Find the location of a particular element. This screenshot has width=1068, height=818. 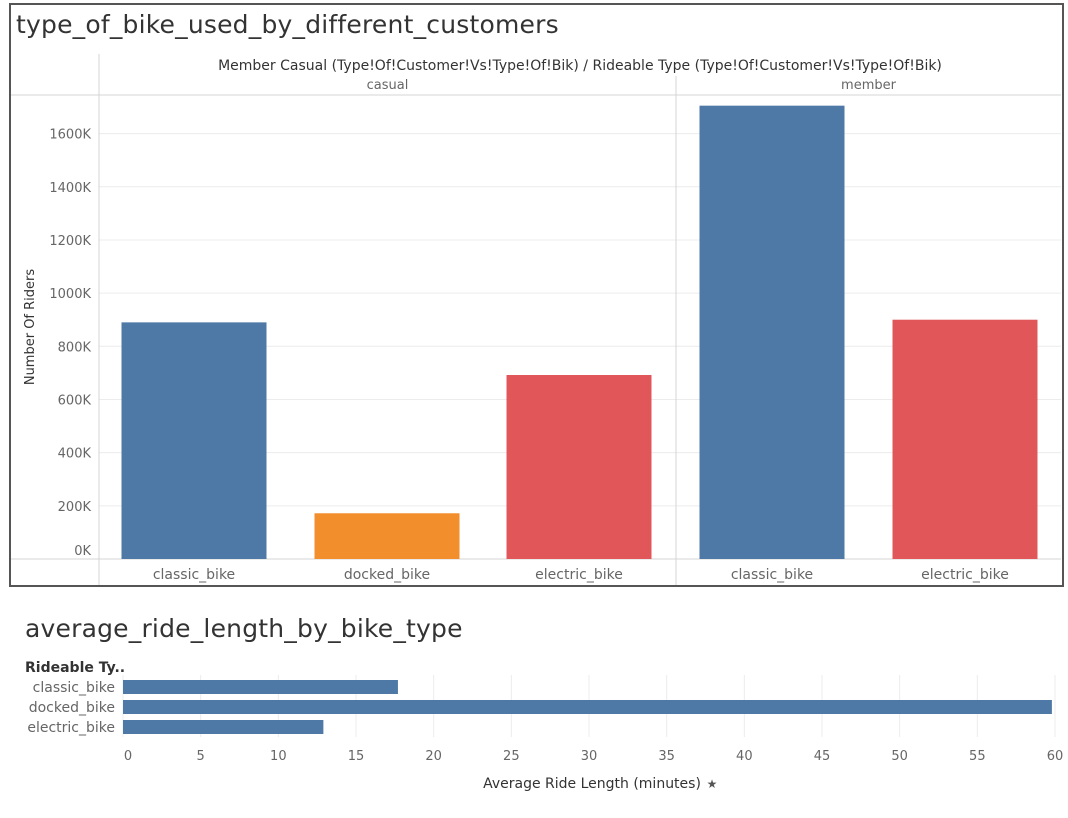

bar-docked_bike is located at coordinates (587, 707).